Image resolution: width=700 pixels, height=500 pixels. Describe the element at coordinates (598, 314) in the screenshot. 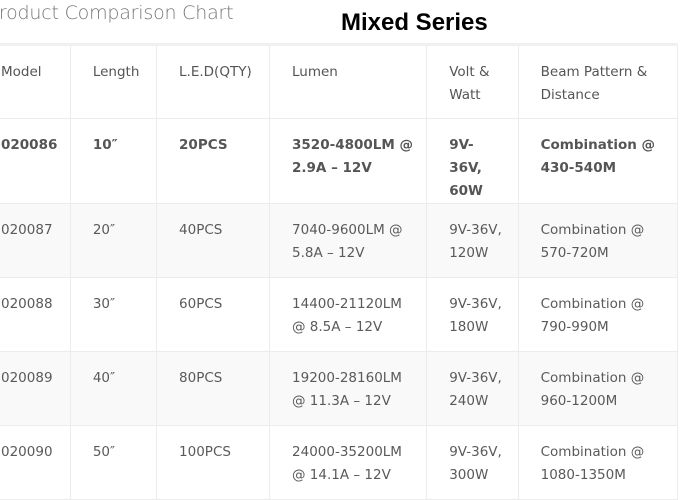

I see `cell-beam: Combination @ 790-990M` at that location.